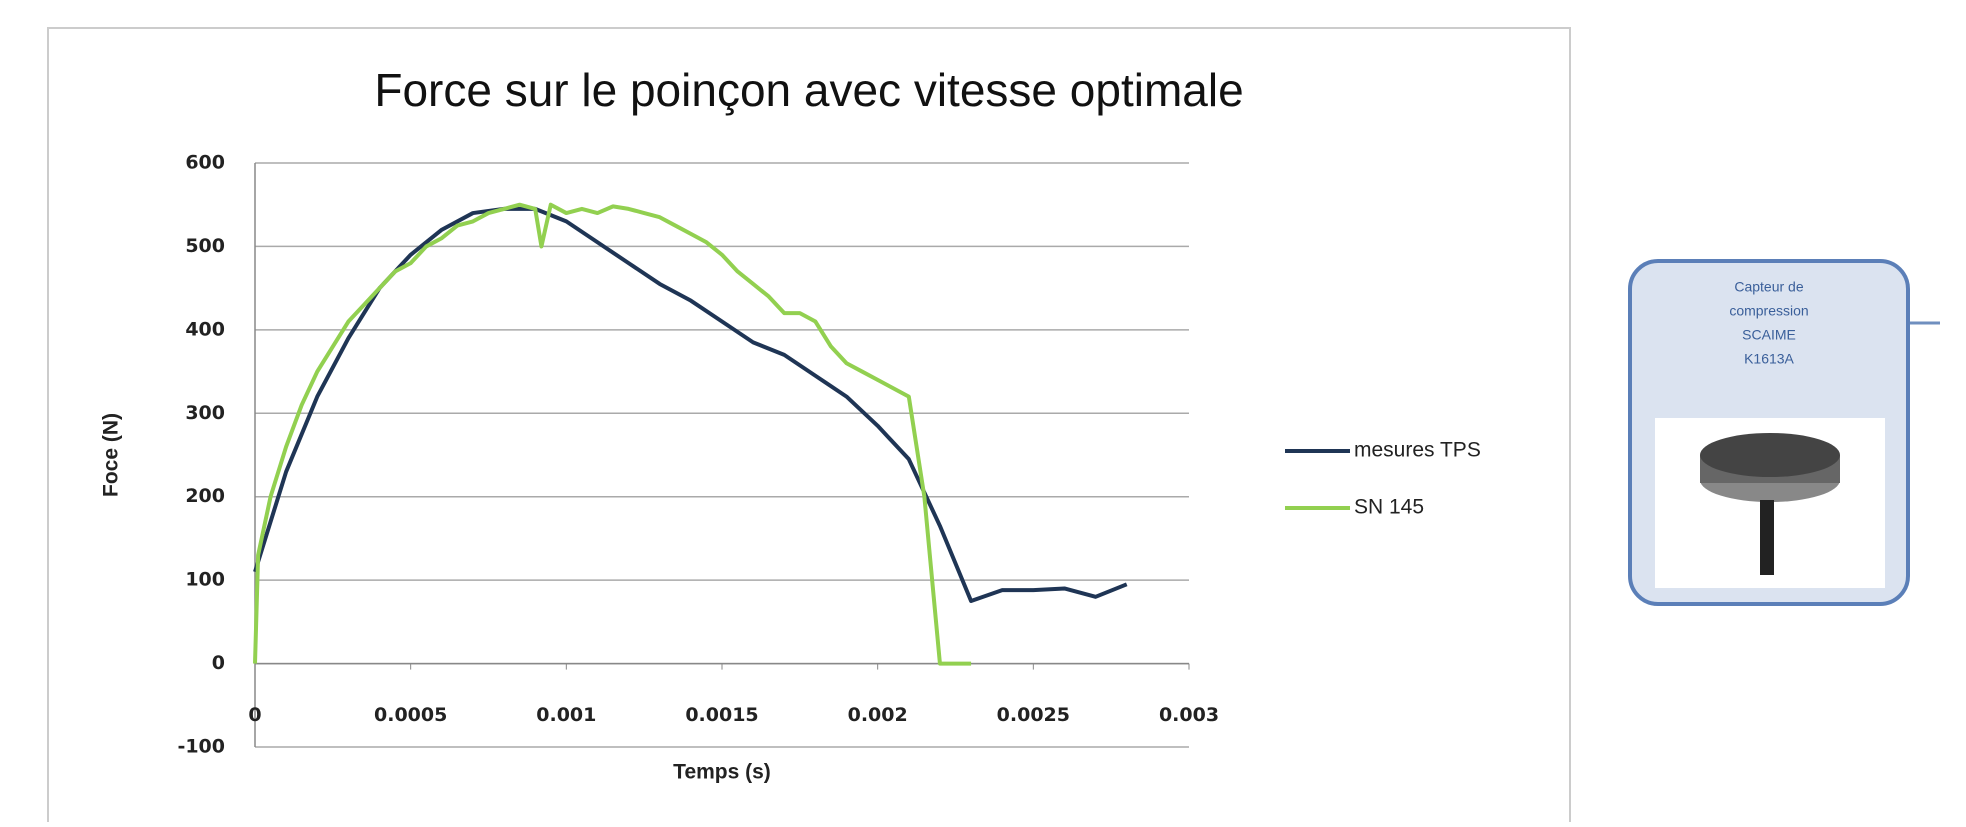  Describe the element at coordinates (1770, 455) in the screenshot. I see `sensor-top` at that location.